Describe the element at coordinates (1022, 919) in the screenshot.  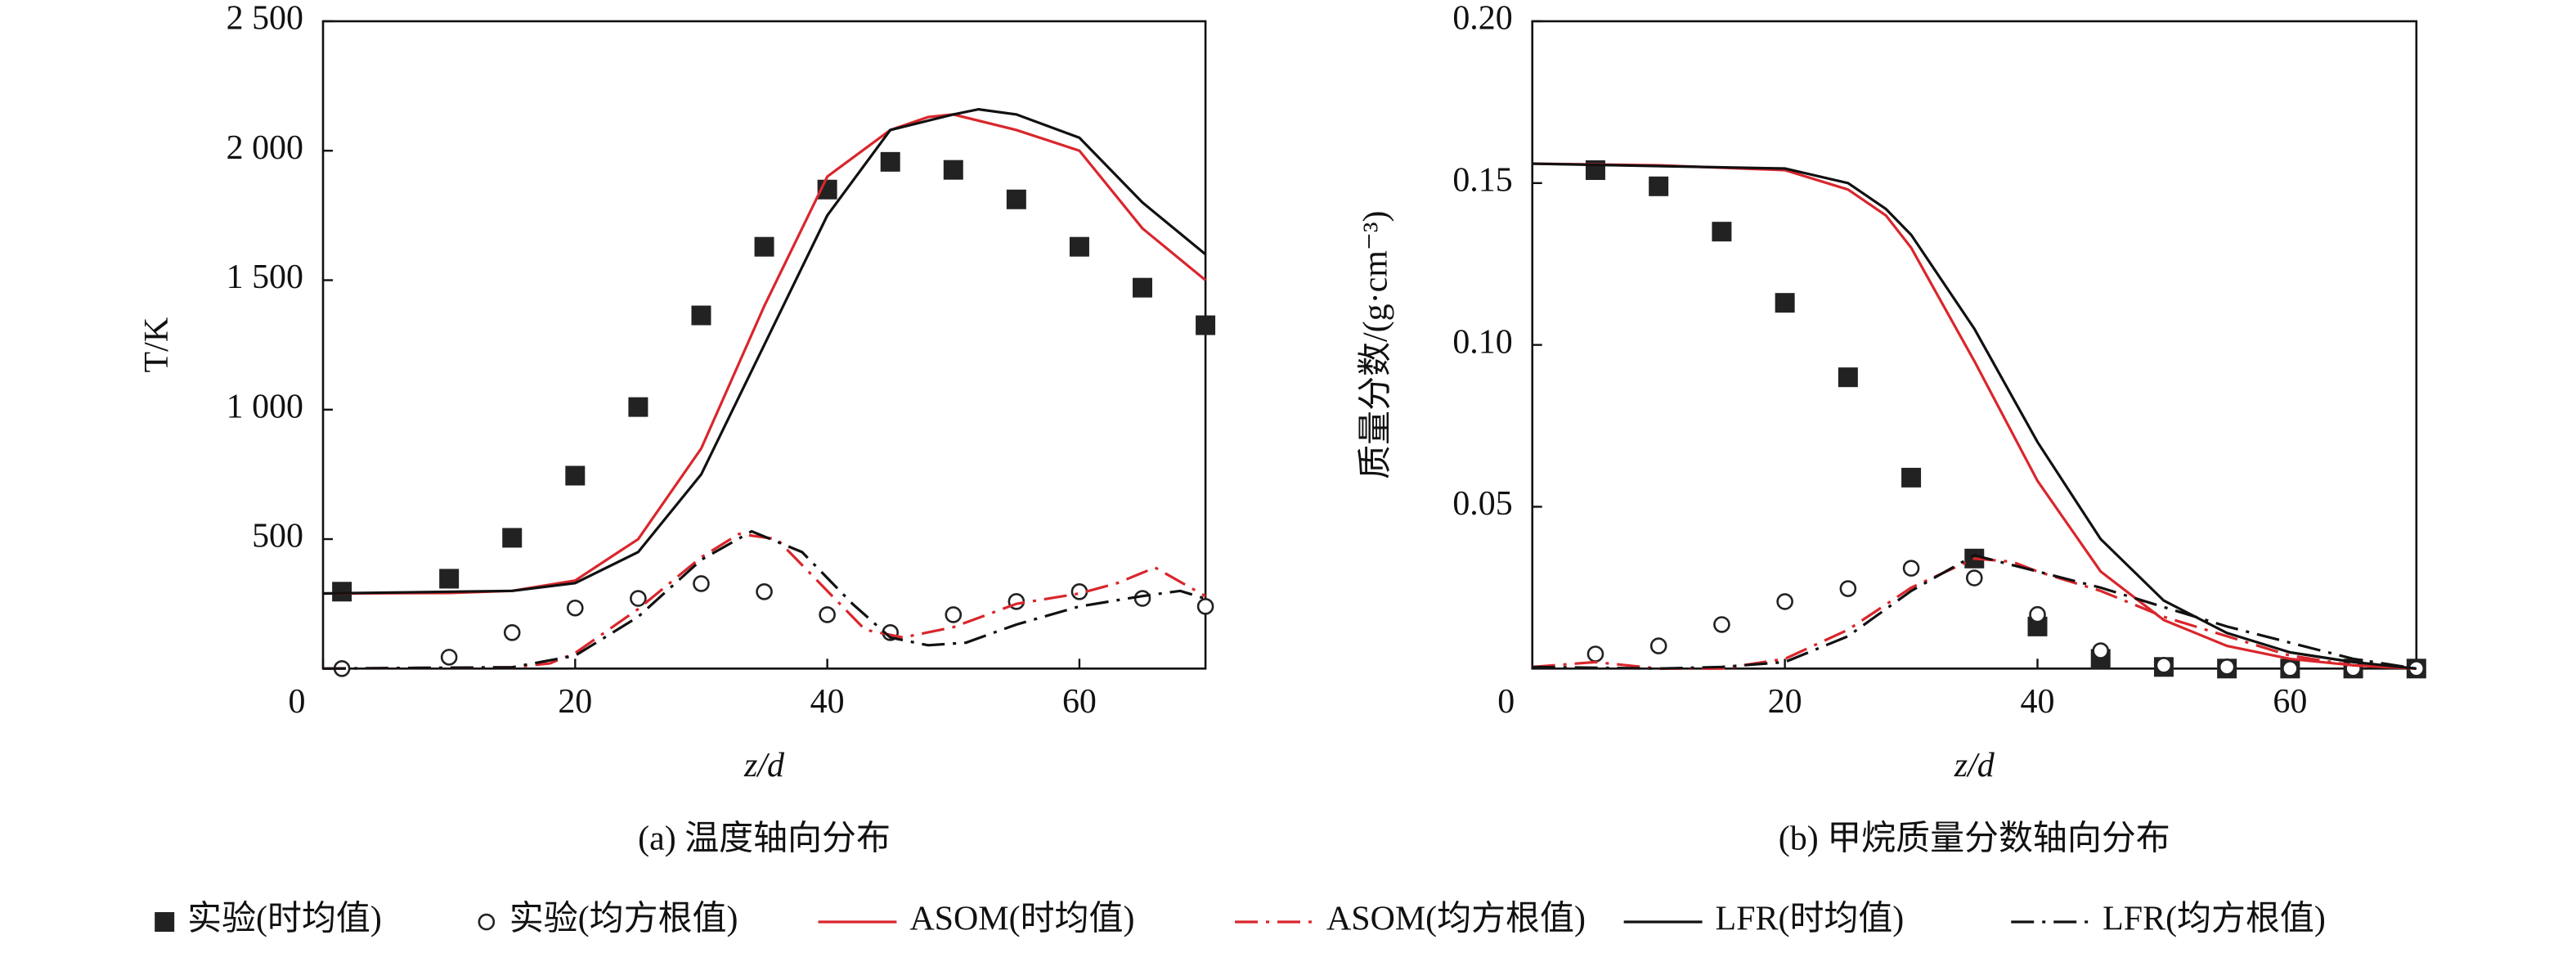
I see `legend-label: ASOM(时均值)` at that location.